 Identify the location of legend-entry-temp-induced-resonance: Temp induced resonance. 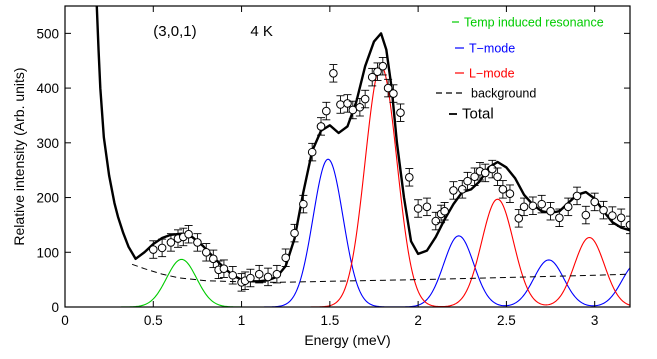
(534, 23).